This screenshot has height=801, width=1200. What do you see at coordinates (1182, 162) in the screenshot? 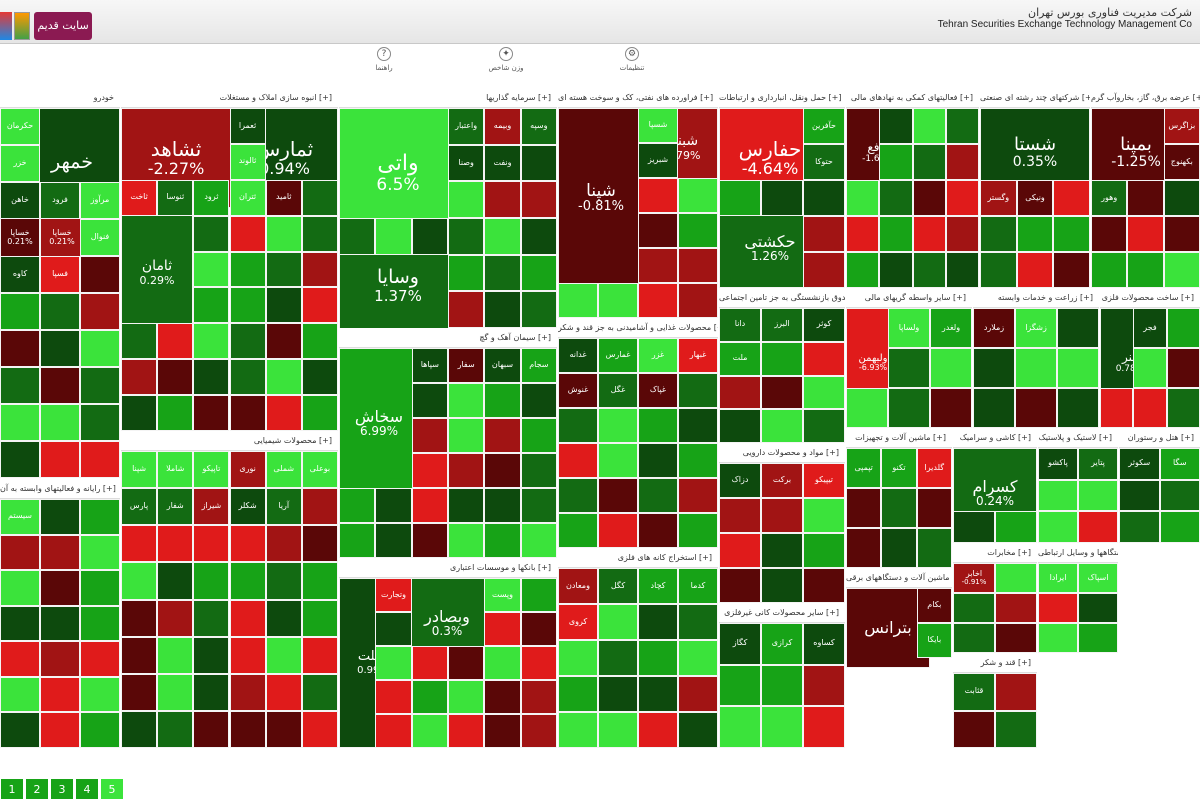
I see `stock-tile: بکهنوج` at bounding box center [1182, 162].